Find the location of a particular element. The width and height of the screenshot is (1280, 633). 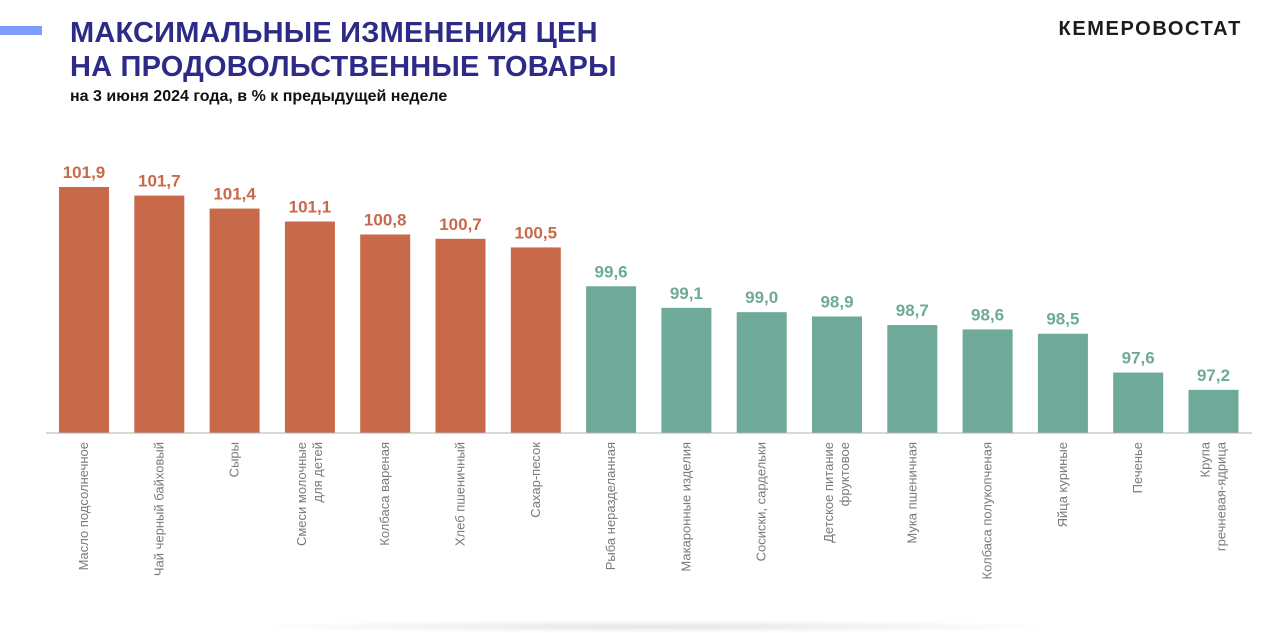

data-label: 101,7 is located at coordinates (159, 181).